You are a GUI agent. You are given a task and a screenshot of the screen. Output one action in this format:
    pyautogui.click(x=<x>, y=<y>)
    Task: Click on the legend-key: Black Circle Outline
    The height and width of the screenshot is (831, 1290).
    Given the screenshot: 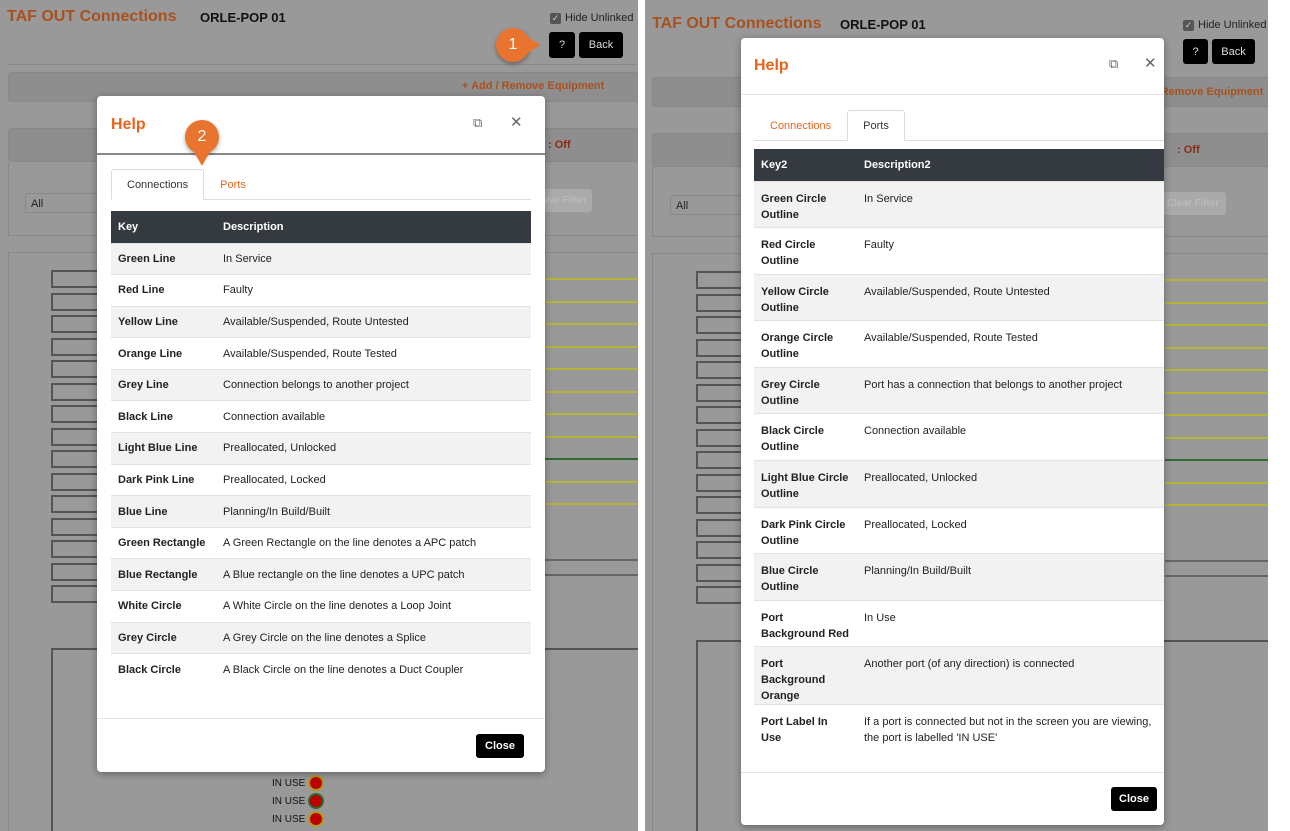 What is the action you would take?
    pyautogui.click(x=805, y=437)
    